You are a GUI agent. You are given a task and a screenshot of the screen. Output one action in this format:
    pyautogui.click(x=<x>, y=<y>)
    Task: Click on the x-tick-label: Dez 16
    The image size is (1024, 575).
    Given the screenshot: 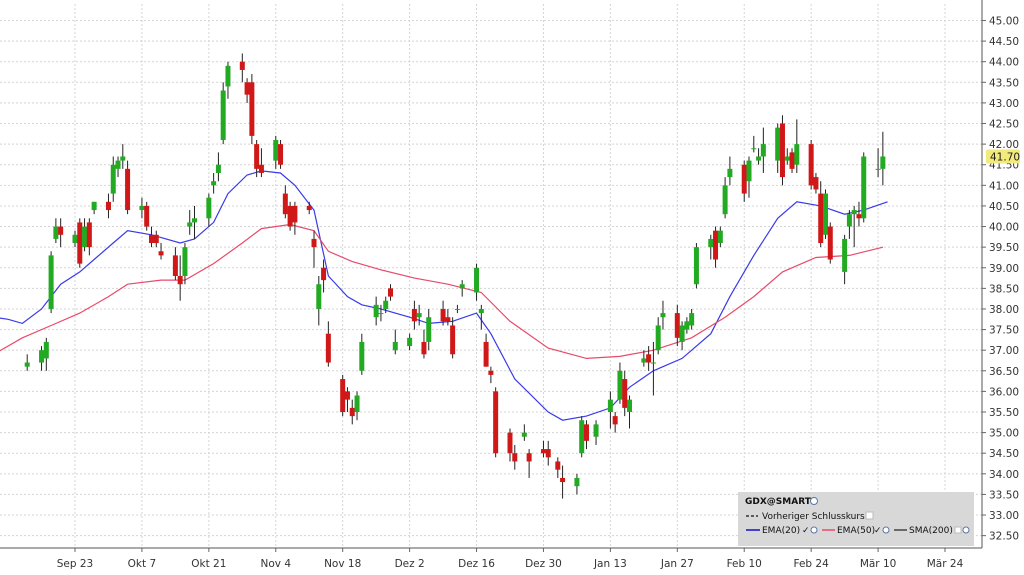 What is the action you would take?
    pyautogui.click(x=476, y=564)
    